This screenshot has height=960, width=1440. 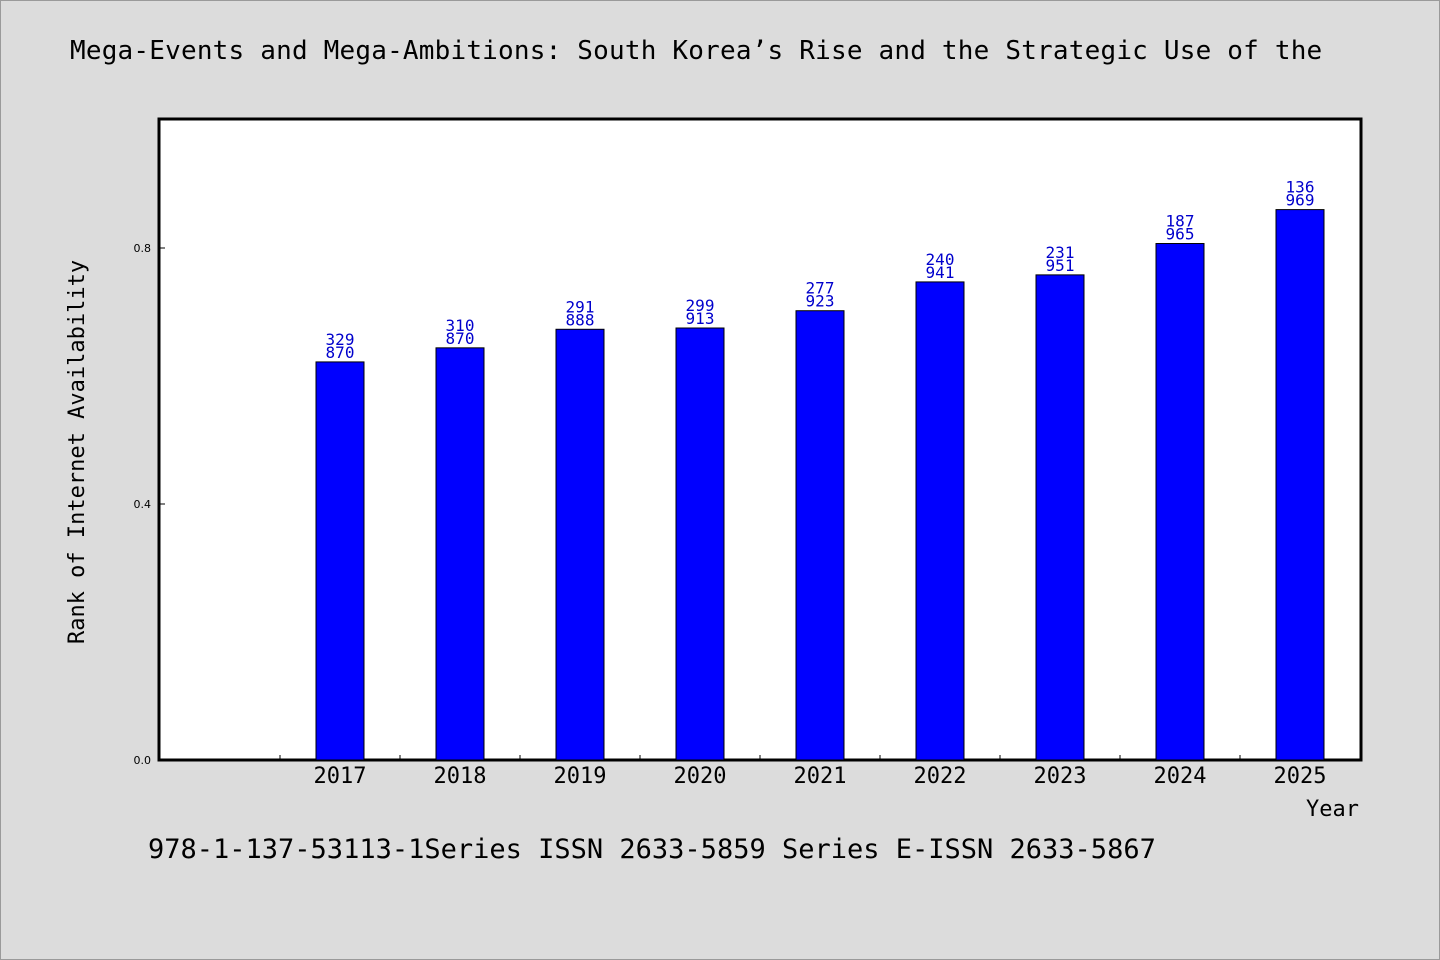 What do you see at coordinates (1060, 252) in the screenshot?
I see `data-label-2023-upper: 231` at bounding box center [1060, 252].